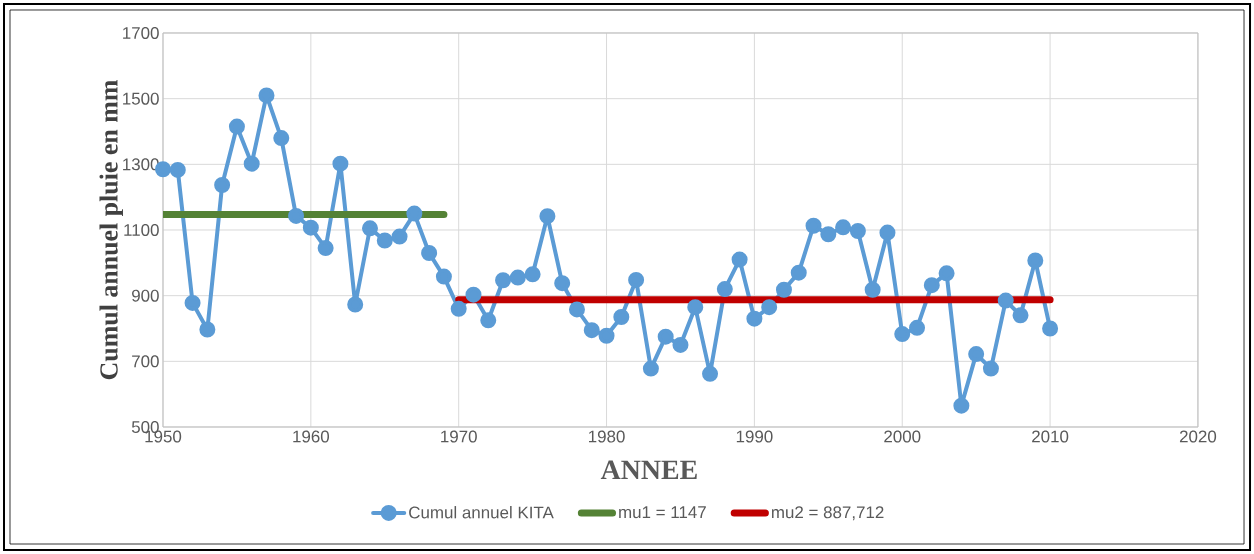 The width and height of the screenshot is (1254, 554). What do you see at coordinates (902, 436) in the screenshot?
I see `x-tick-label: 2000` at bounding box center [902, 436].